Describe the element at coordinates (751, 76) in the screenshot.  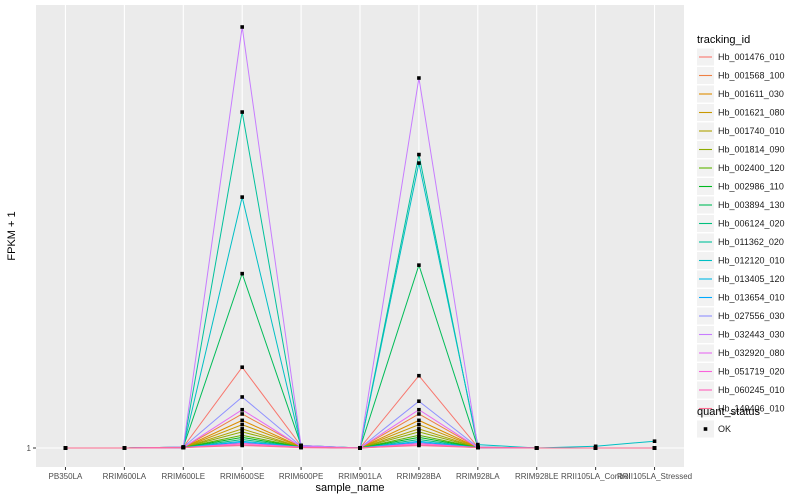
I see `legend-label: Hb_001568_100` at that location.